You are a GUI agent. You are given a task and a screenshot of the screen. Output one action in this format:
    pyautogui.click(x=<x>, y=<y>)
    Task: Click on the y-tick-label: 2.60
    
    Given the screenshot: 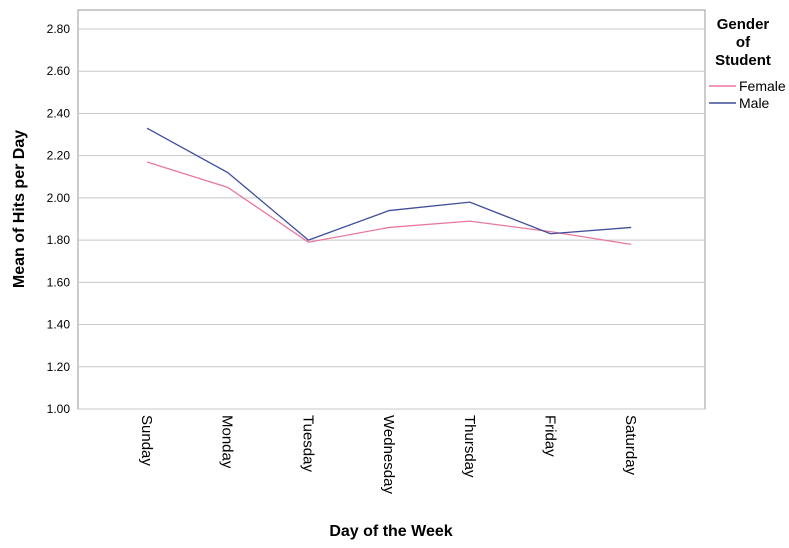 What is the action you would take?
    pyautogui.click(x=59, y=71)
    